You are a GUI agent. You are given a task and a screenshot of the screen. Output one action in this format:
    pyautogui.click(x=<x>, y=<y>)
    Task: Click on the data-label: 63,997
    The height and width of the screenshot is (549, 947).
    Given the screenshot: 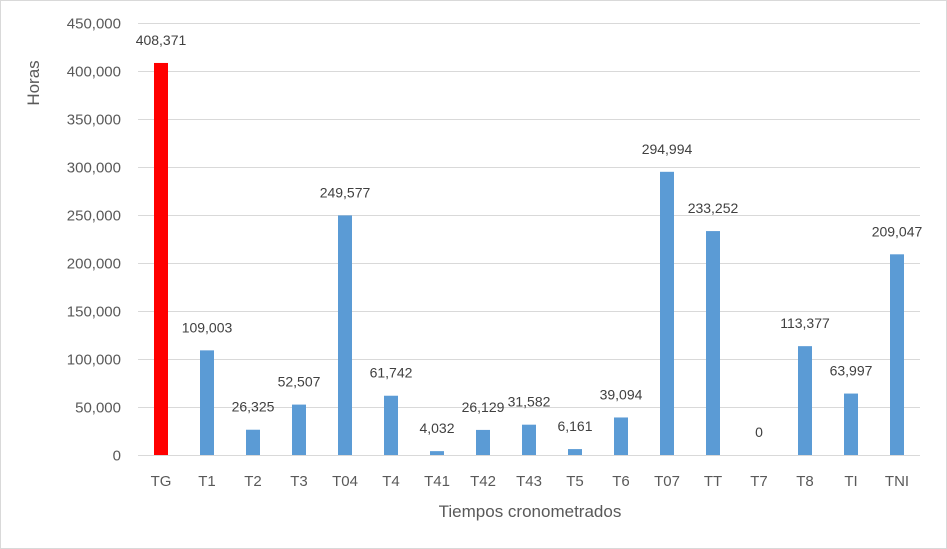 What is the action you would take?
    pyautogui.click(x=851, y=371)
    